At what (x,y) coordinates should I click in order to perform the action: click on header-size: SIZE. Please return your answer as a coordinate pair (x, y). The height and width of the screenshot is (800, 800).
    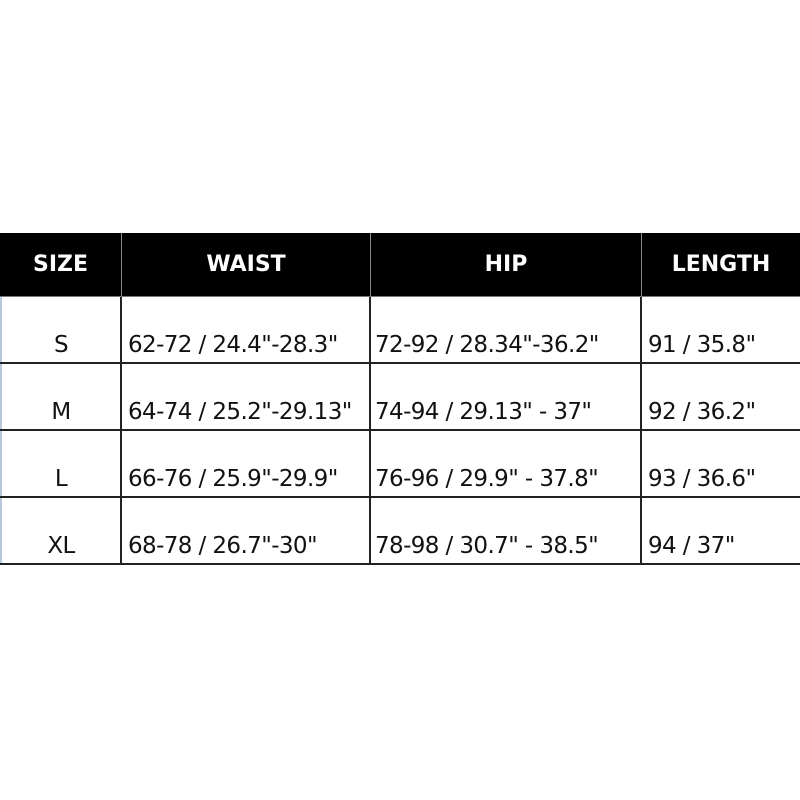
    Looking at the image, I should click on (61, 264).